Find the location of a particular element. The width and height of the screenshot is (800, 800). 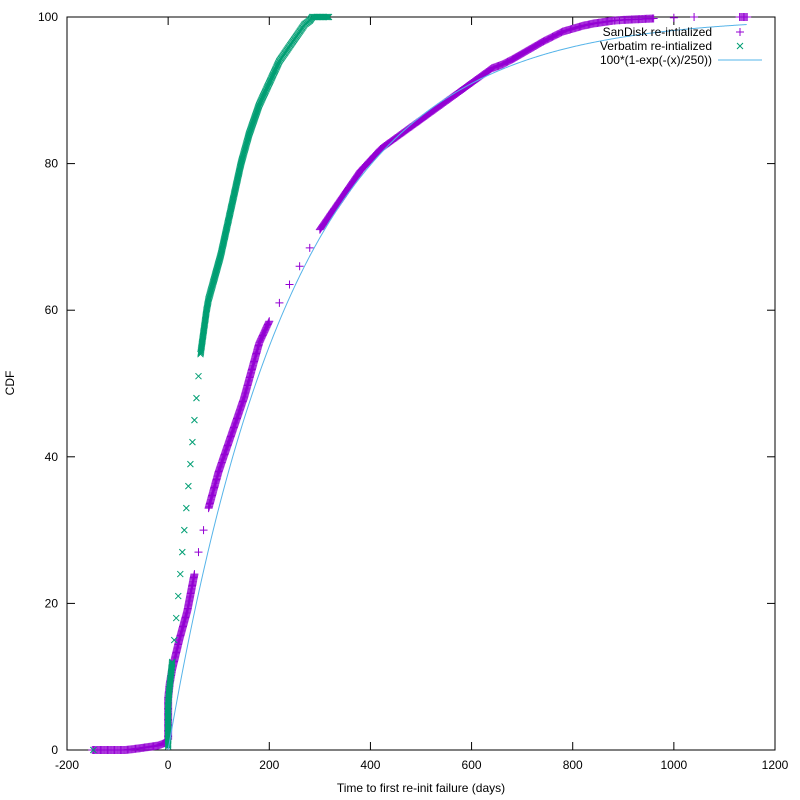

y-tick-label: 20 is located at coordinates (52, 603).